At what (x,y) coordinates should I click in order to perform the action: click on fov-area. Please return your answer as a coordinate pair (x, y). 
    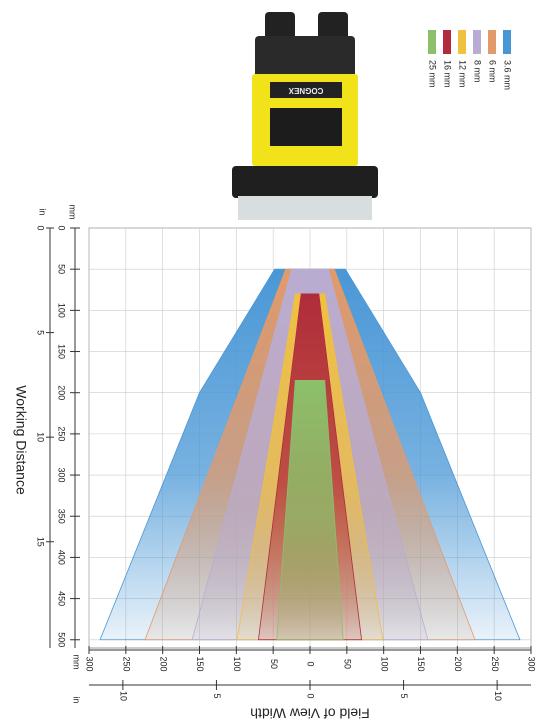
    Looking at the image, I should click on (310, 510).